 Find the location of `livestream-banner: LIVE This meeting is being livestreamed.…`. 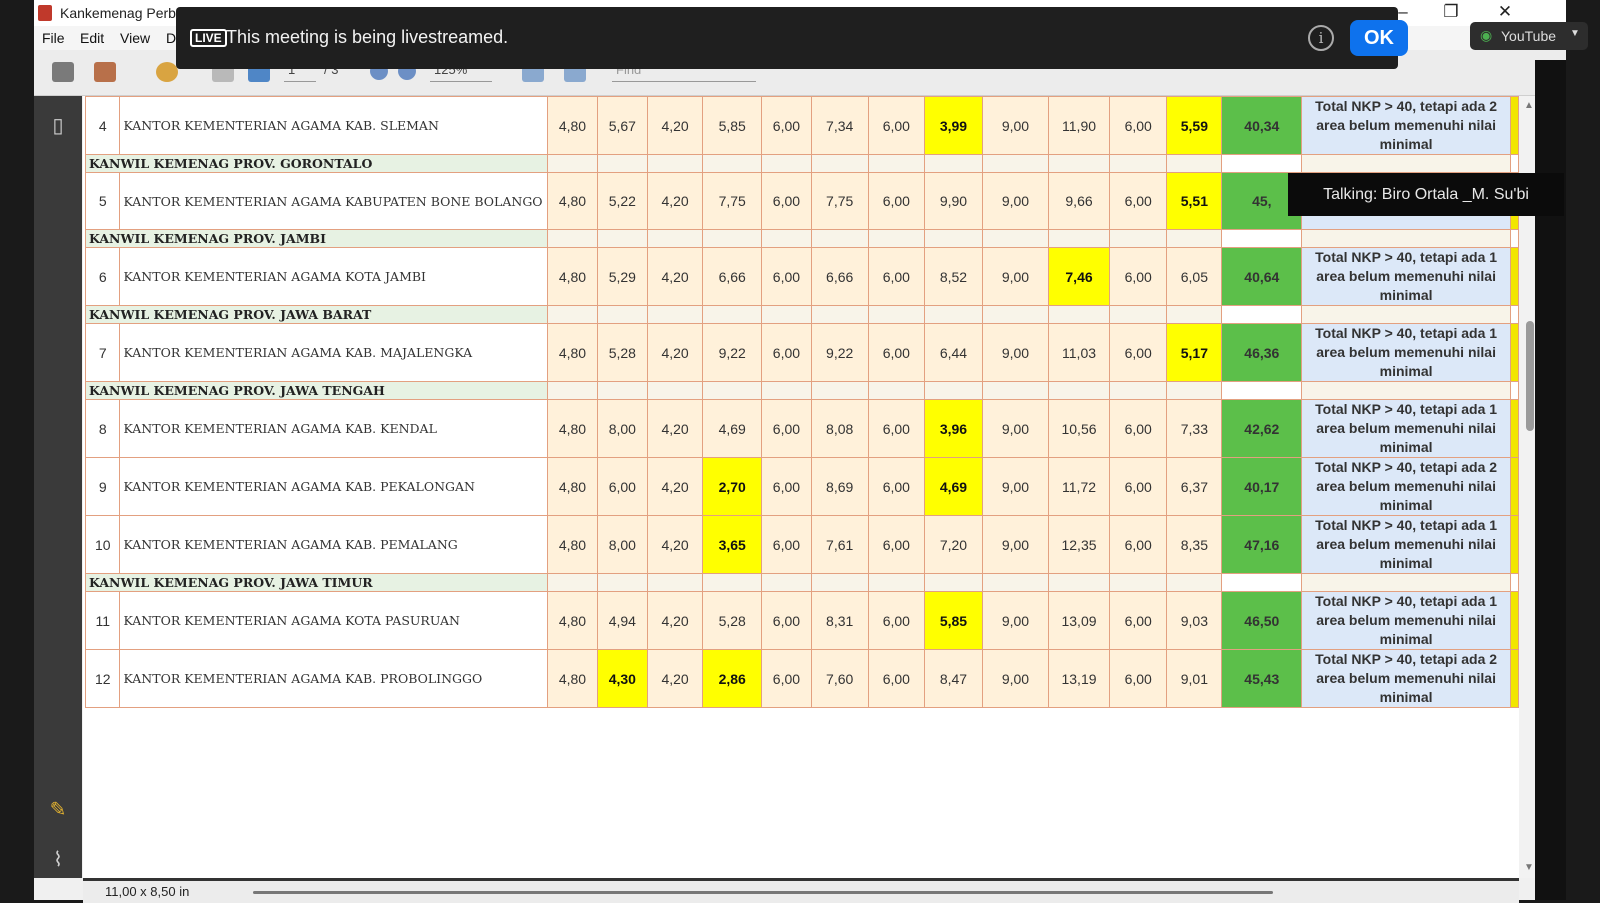

livestream-banner: LIVE This meeting is being livestreamed.… is located at coordinates (792, 38).